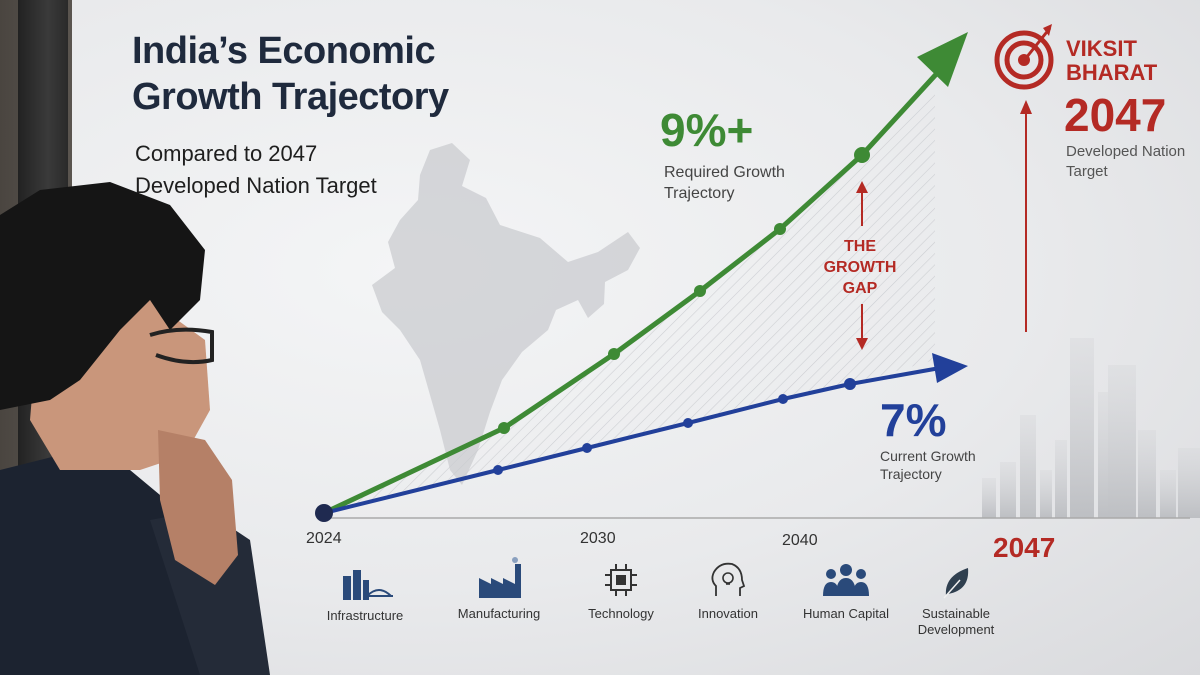 The width and height of the screenshot is (1200, 675). Describe the element at coordinates (956, 583) in the screenshot. I see `leaf-icon` at that location.